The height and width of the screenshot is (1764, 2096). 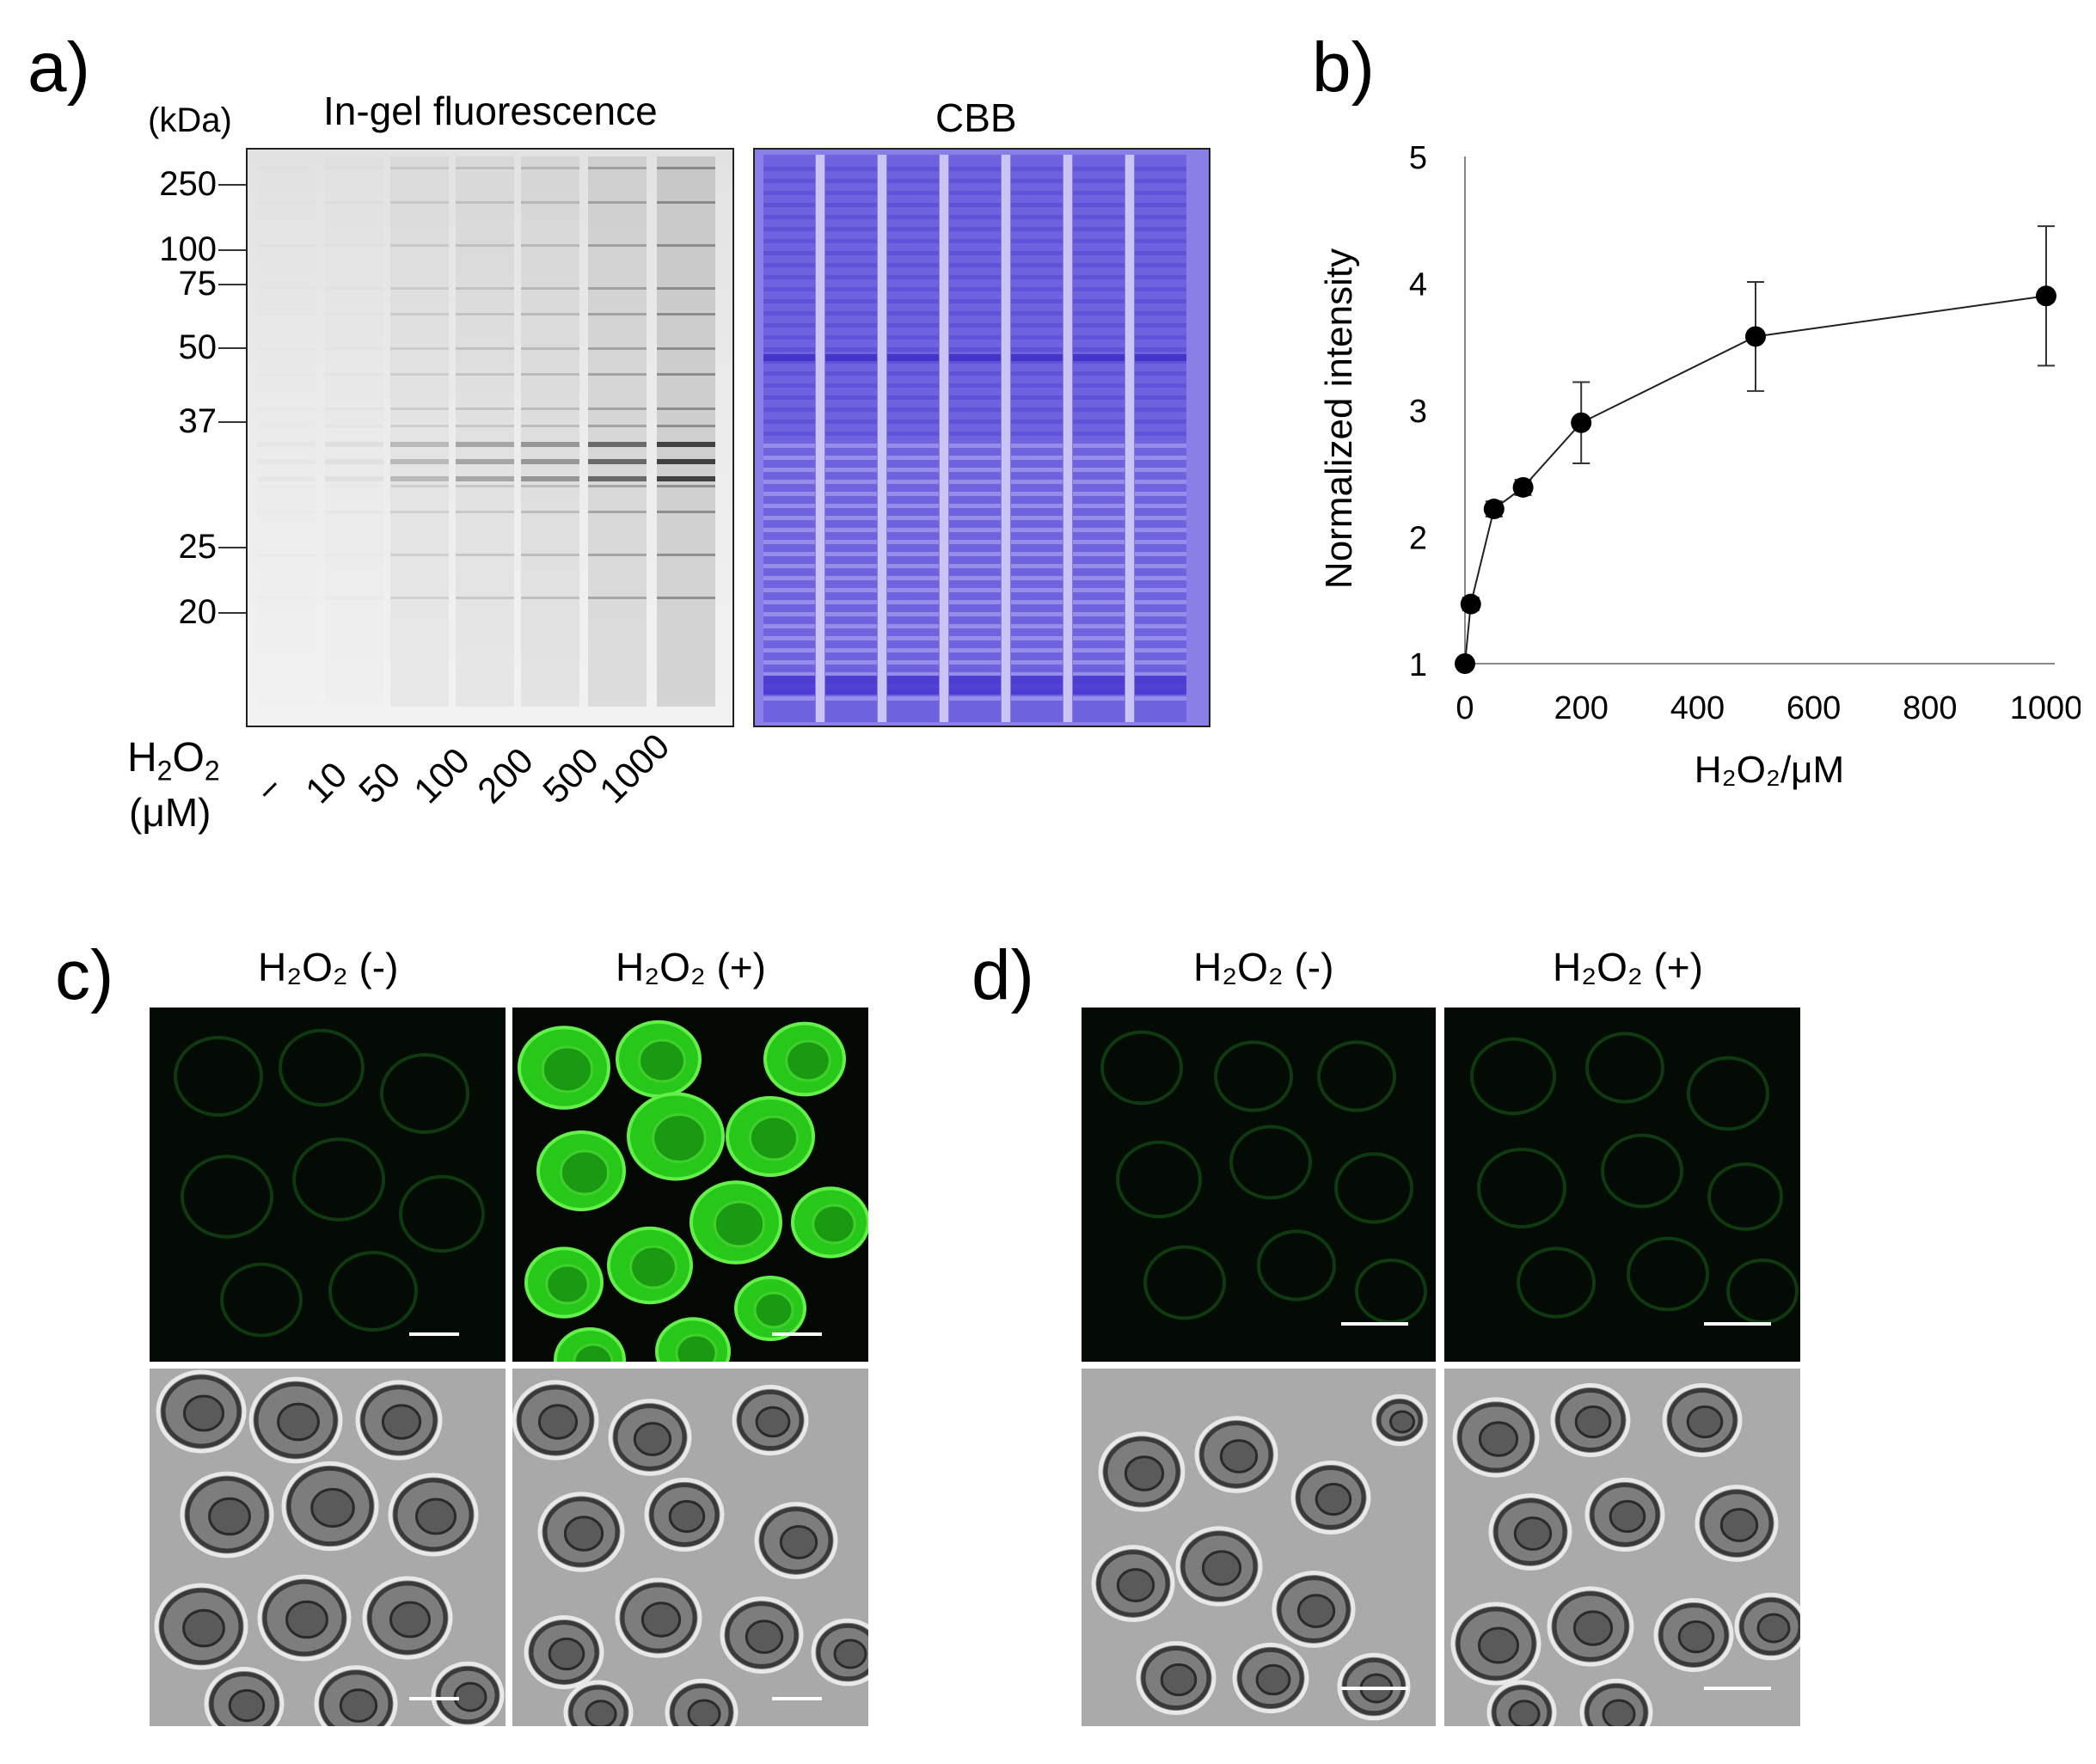 I want to click on y-axis-label: Normalized intensity, so click(x=1339, y=418).